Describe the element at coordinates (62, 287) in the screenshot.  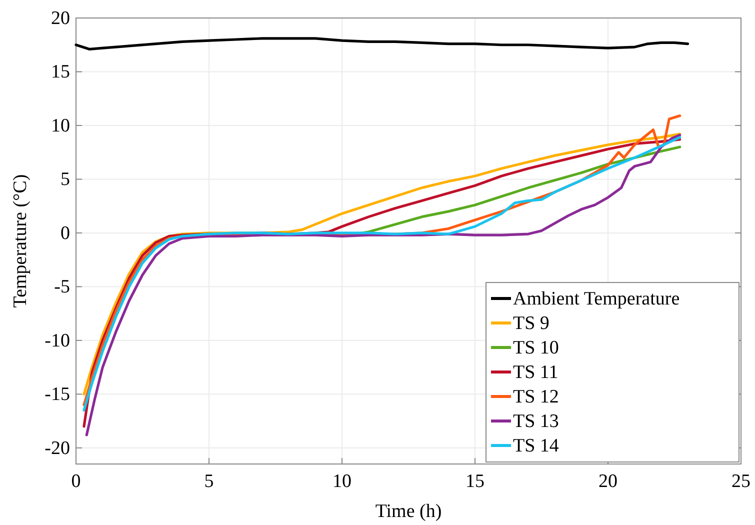
I see `y-tick-label: -5` at that location.